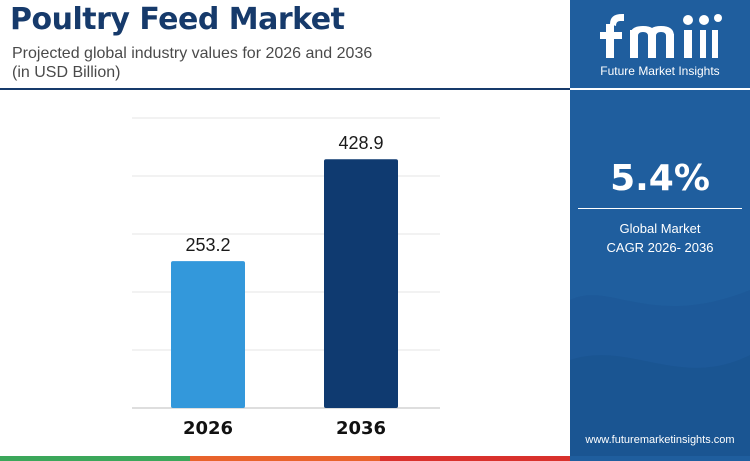 This screenshot has height=461, width=750. Describe the element at coordinates (660, 178) in the screenshot. I see `cagr-value: 5.4%` at that location.